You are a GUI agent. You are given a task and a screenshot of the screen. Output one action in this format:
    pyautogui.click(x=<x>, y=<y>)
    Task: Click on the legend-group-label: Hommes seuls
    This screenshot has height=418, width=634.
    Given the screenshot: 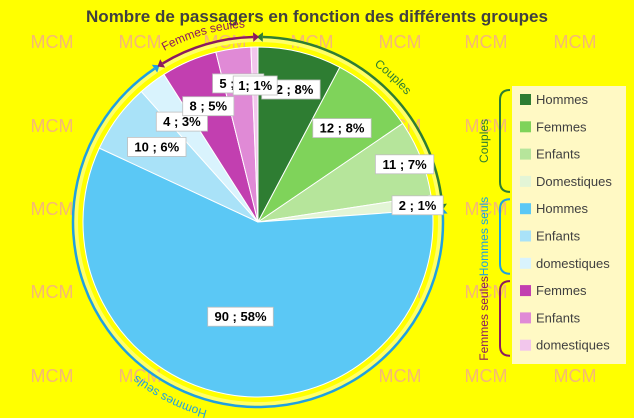 What is the action you would take?
    pyautogui.click(x=484, y=236)
    